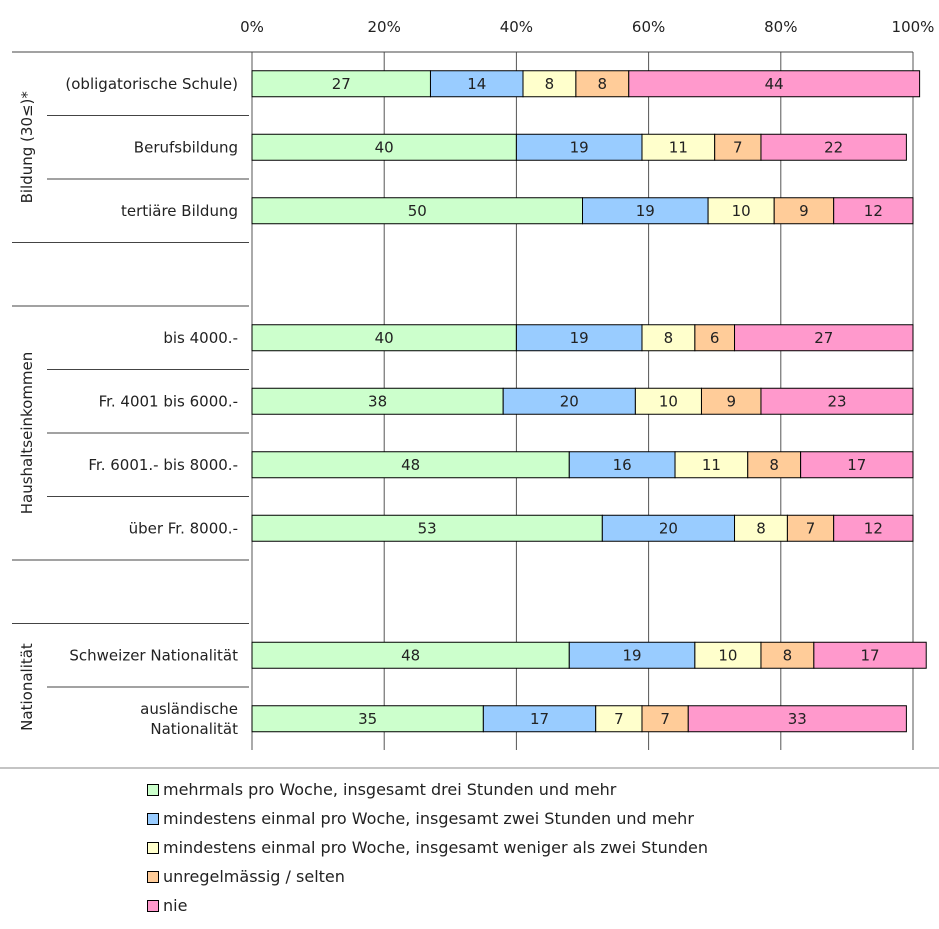 This screenshot has width=939, height=929. What do you see at coordinates (186, 147) in the screenshot?
I see `category-label: Berufsbildung` at bounding box center [186, 147].